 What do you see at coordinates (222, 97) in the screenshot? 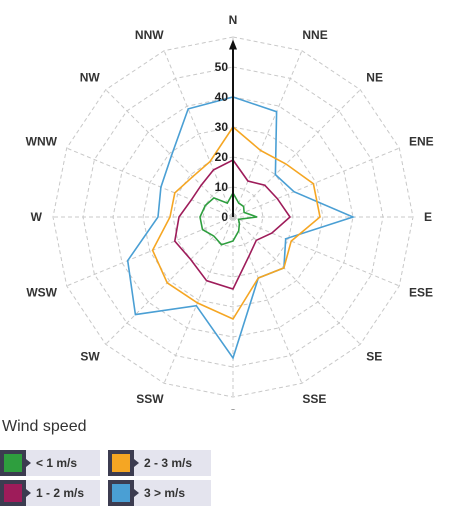
I see `radial-tick-label: 40` at bounding box center [222, 97].